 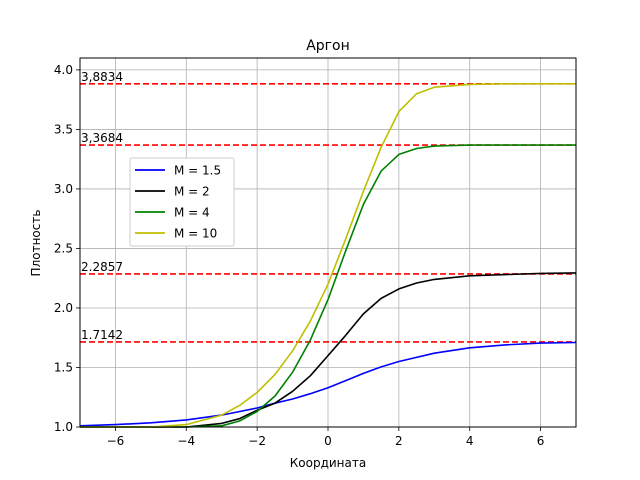 I want to click on chart-title: Аргон, so click(x=328, y=46).